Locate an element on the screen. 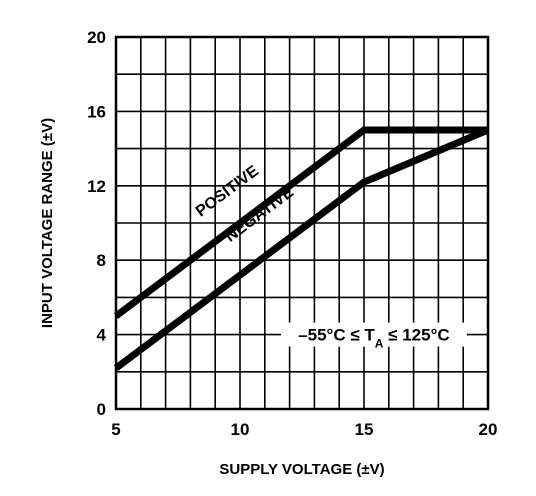  annotation-sub: A is located at coordinates (379, 344).